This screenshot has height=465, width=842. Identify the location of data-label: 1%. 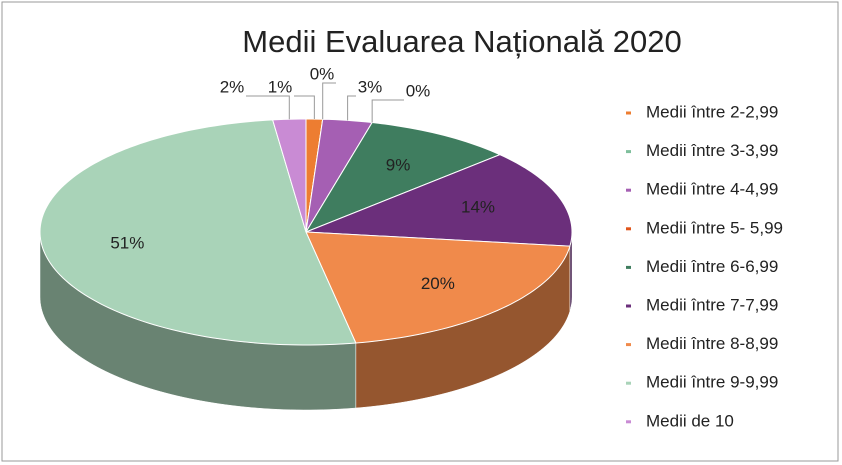
(280, 86).